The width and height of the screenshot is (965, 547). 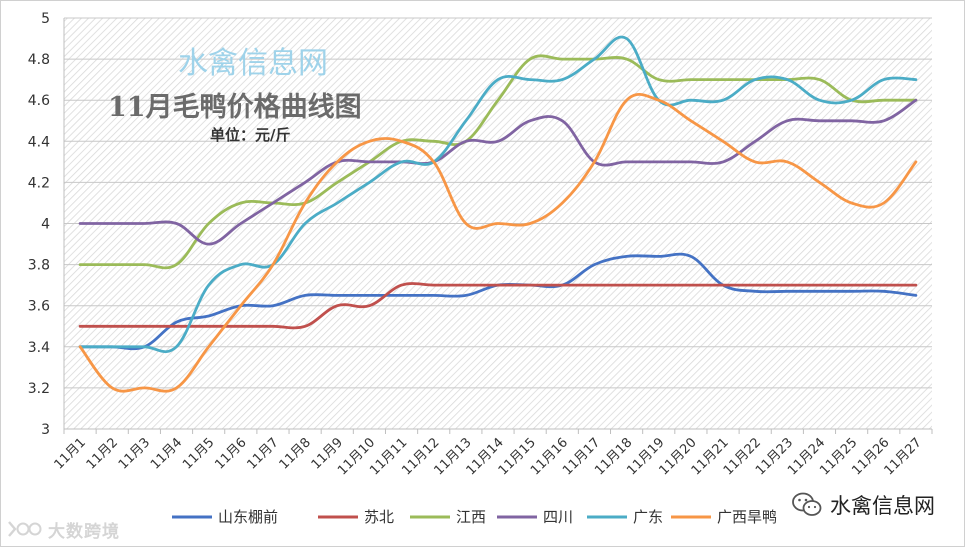 What do you see at coordinates (250, 135) in the screenshot?
I see `unit-label: 单位：元/斤` at bounding box center [250, 135].